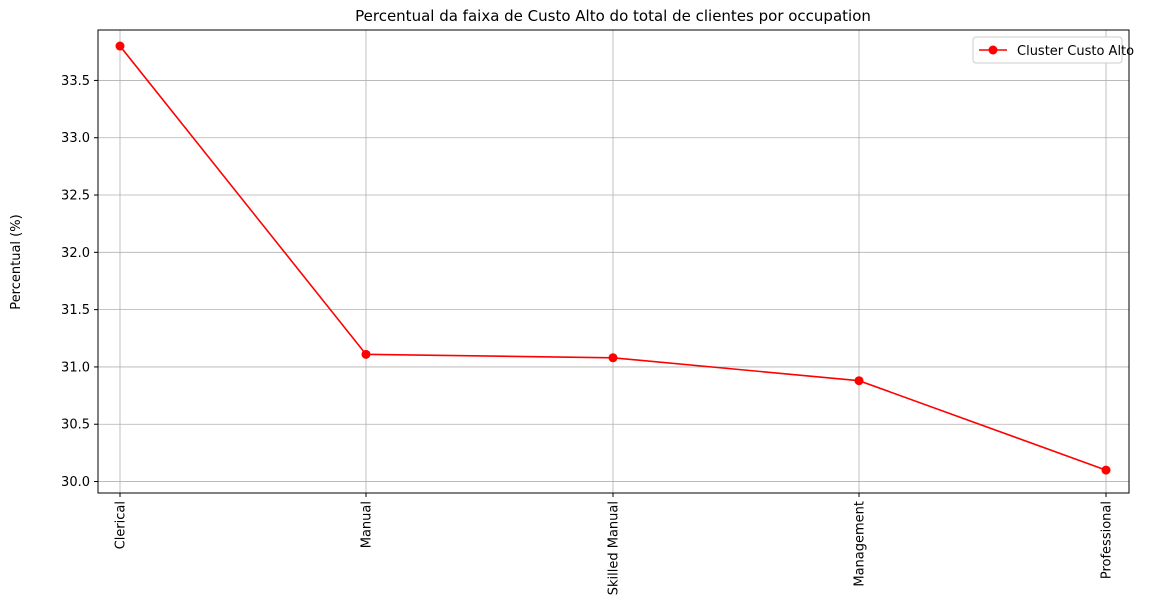 The height and width of the screenshot is (612, 1165). I want to click on y-axis-label: Percentual (%), so click(16, 261).